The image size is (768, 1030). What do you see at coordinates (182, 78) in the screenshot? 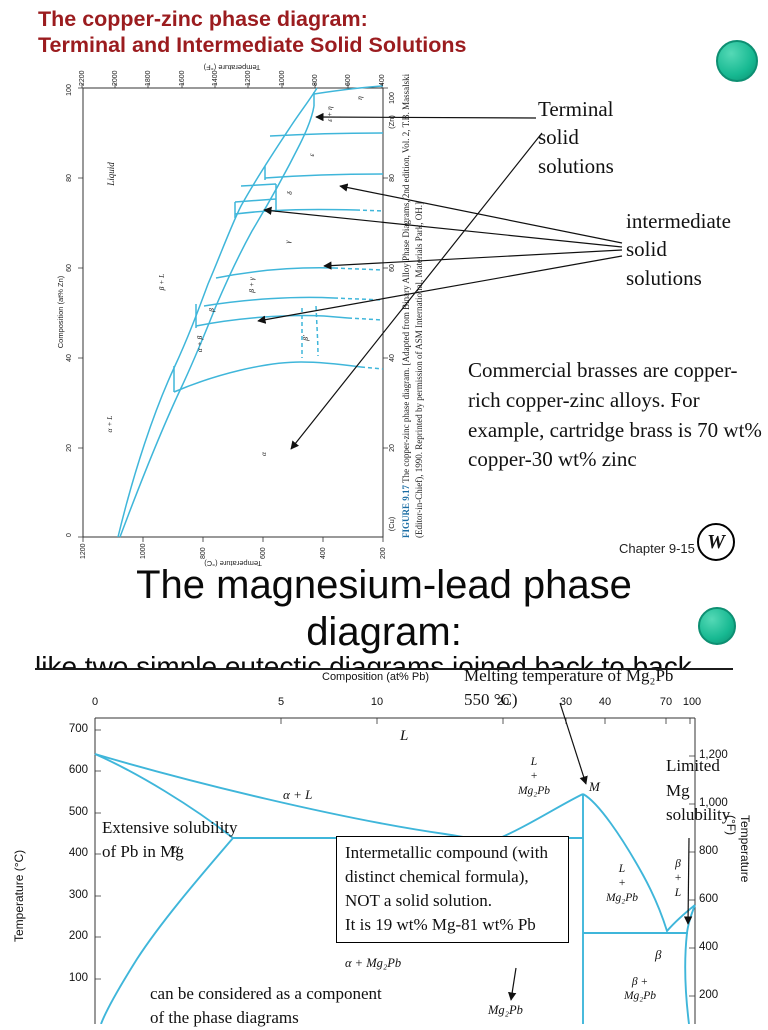
I see `top-tick-label: 1600` at bounding box center [182, 78].